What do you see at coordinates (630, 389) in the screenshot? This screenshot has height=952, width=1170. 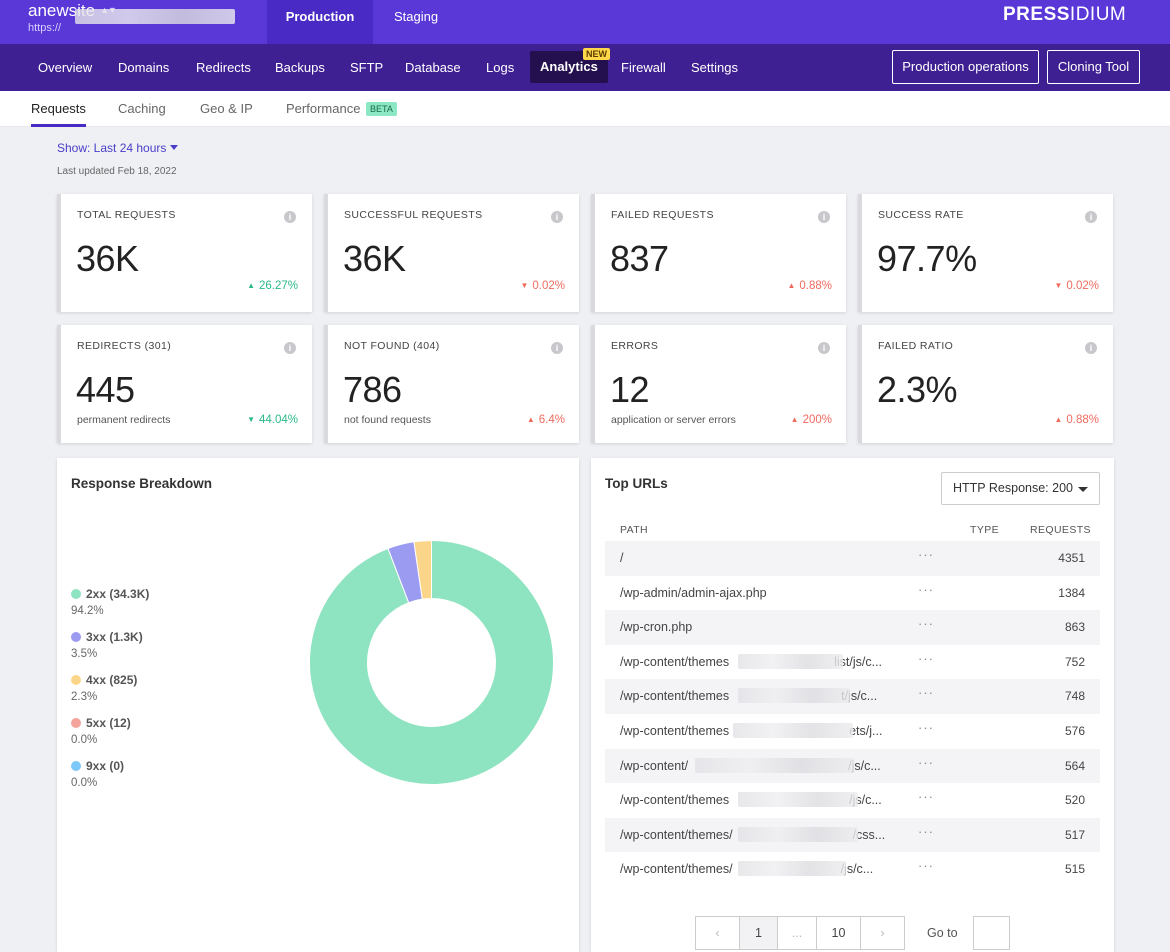 I see `stat-card-value: 12` at bounding box center [630, 389].